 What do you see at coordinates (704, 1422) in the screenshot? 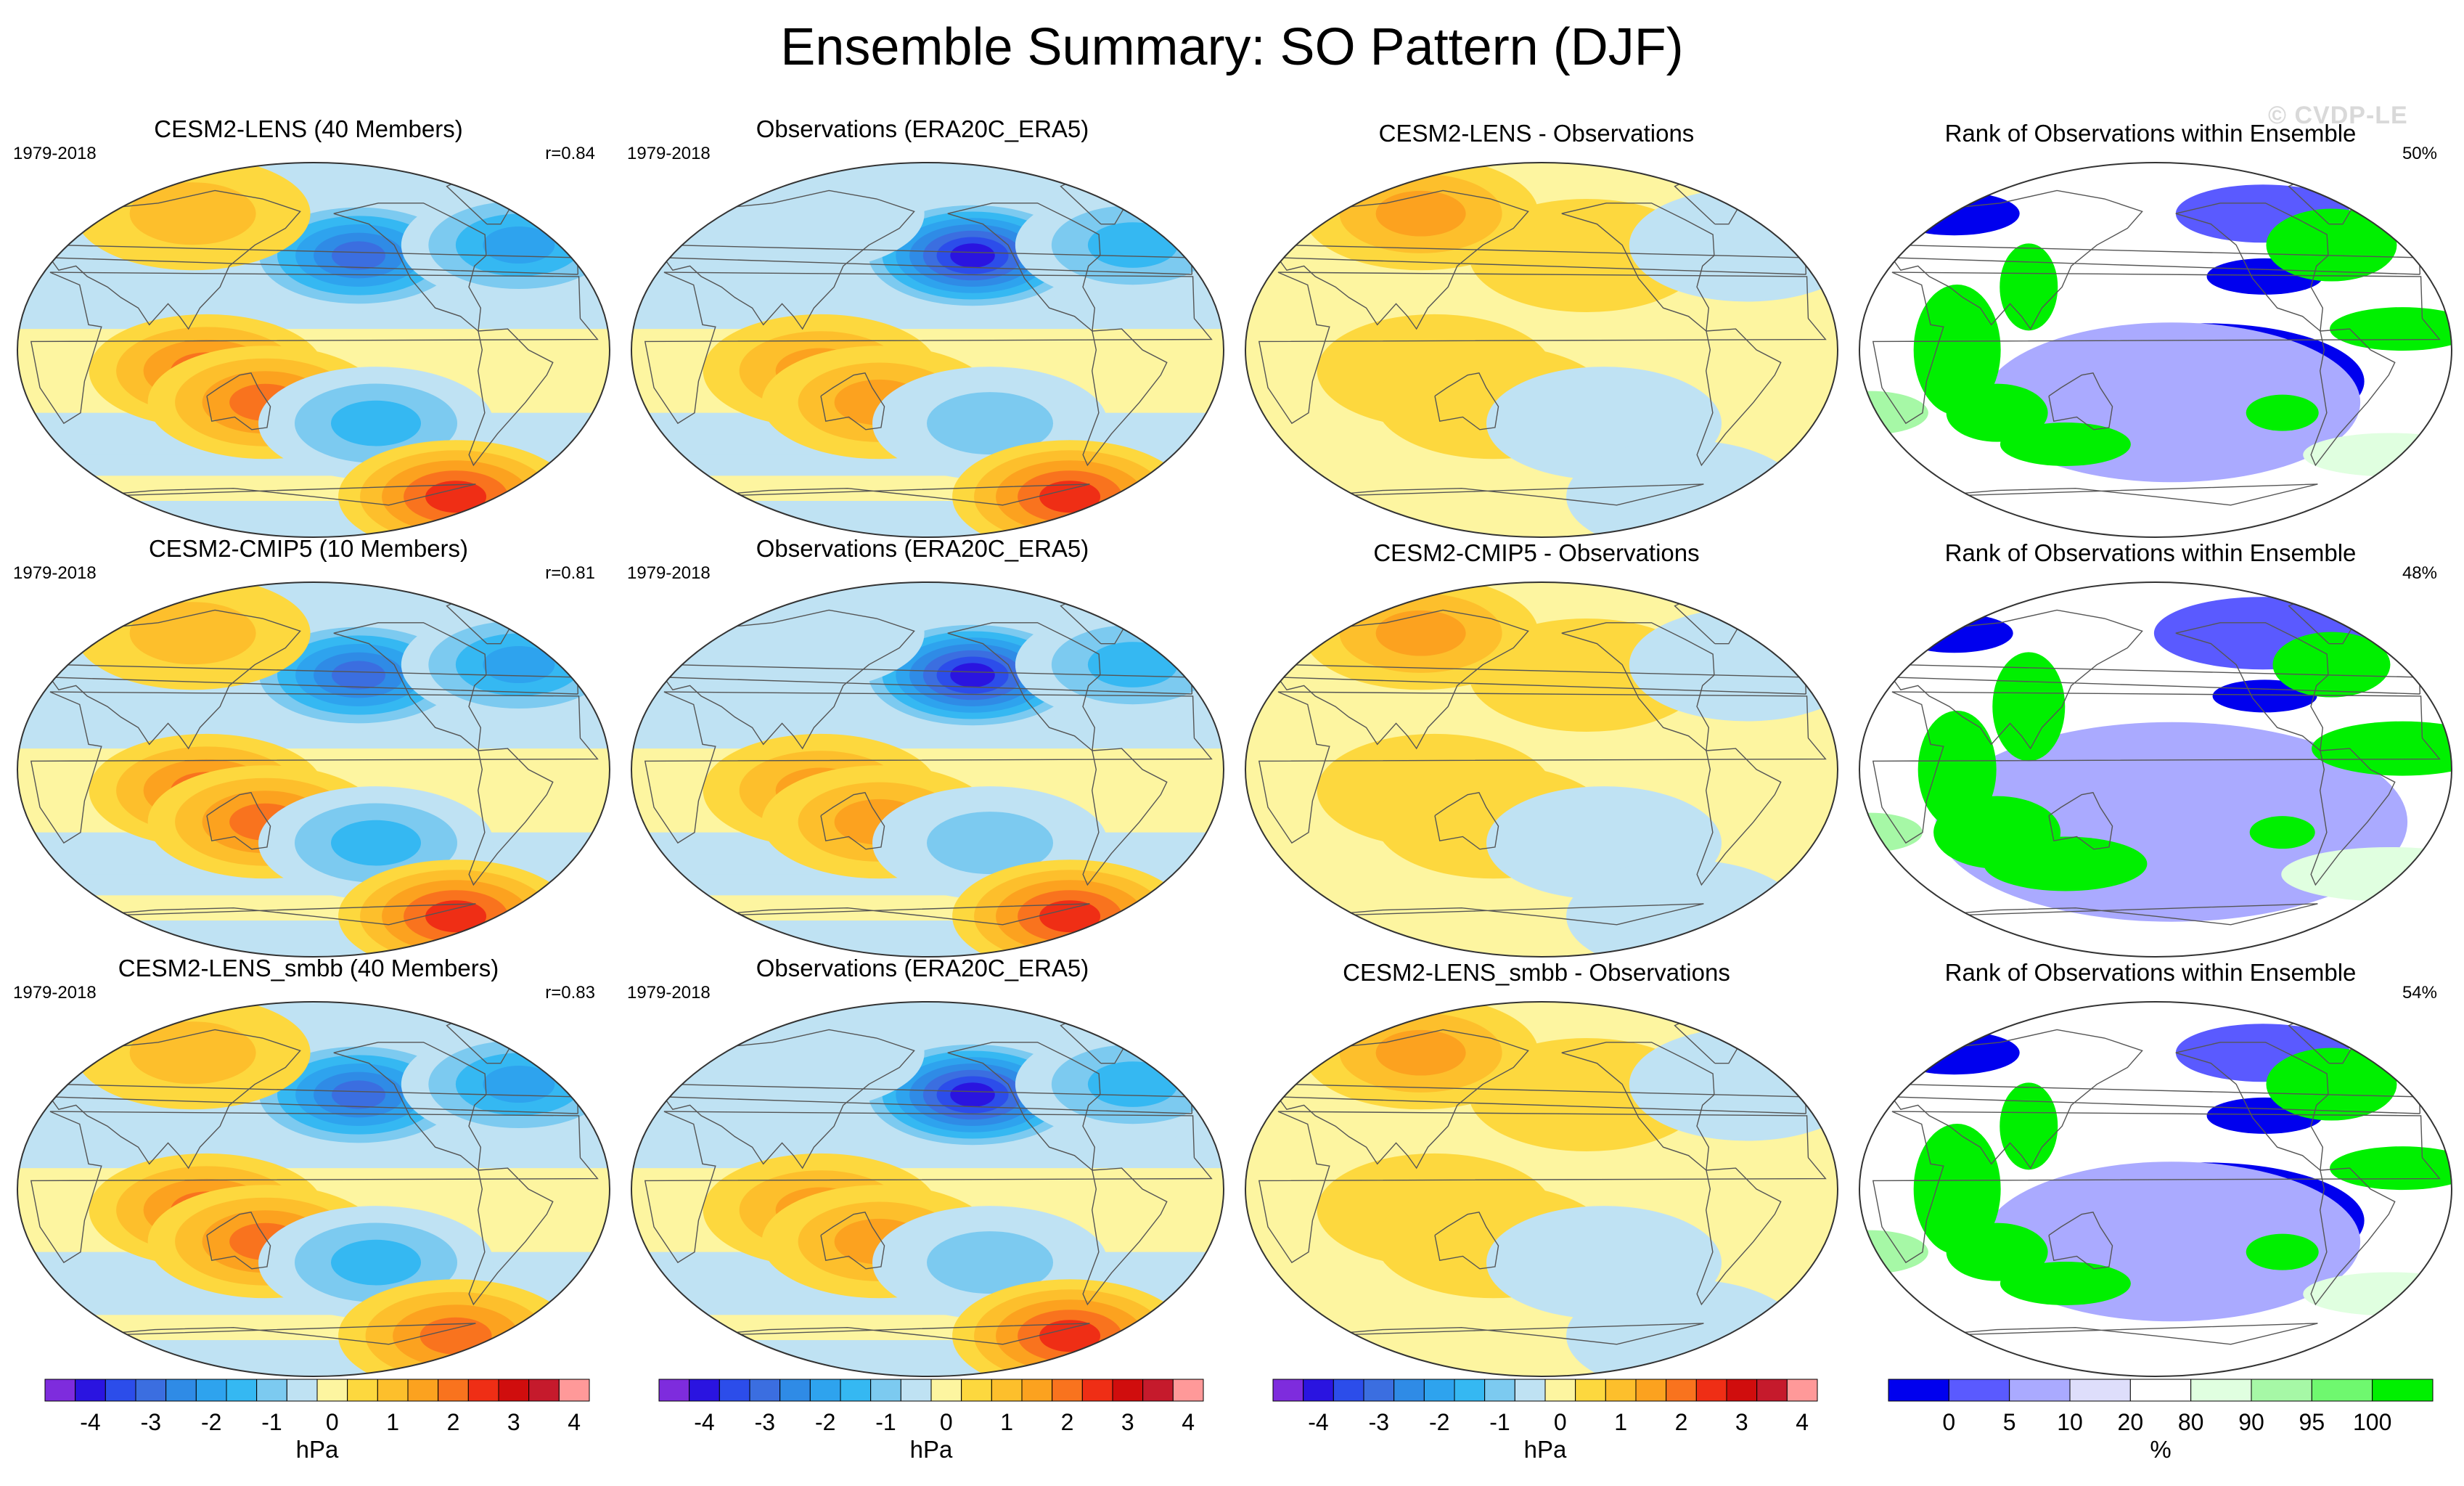
I see `colorbar-tick-label: -4` at bounding box center [704, 1422].